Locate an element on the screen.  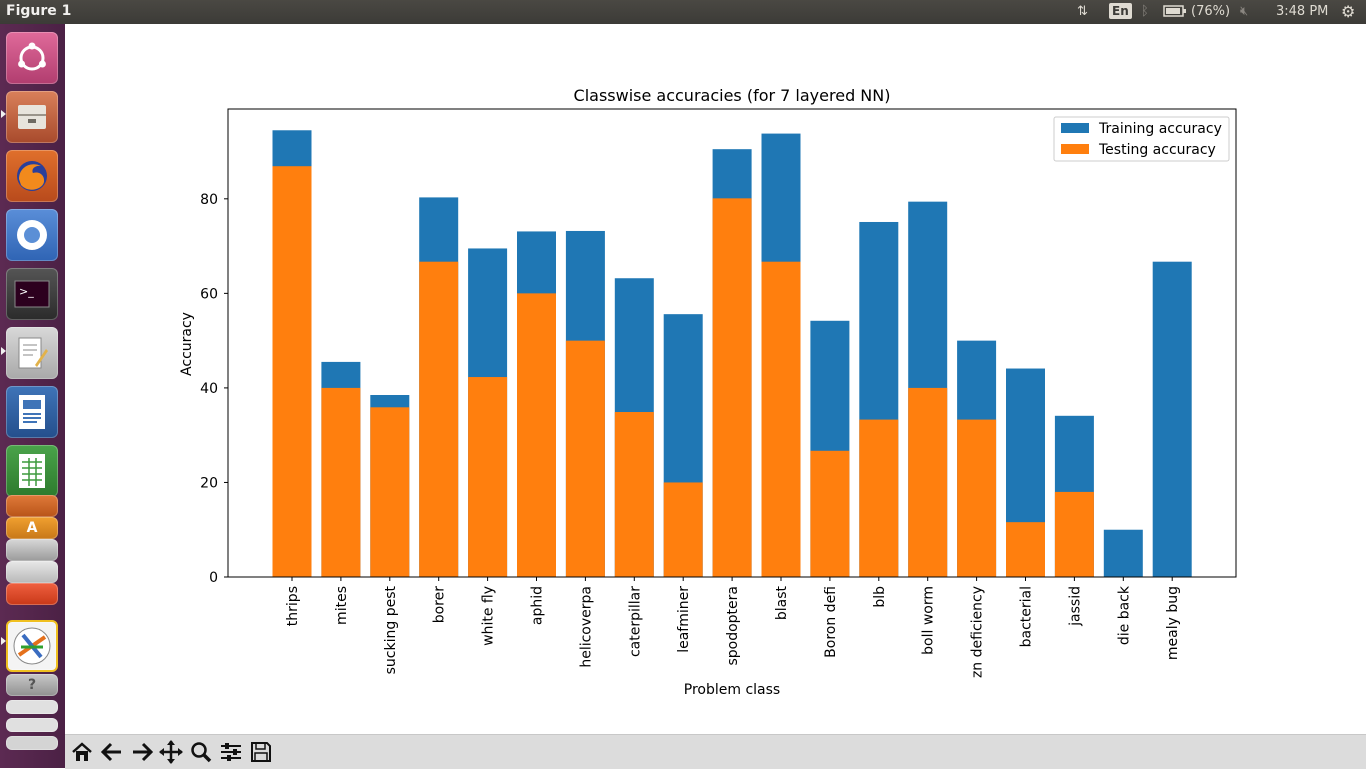
legend: Training accuracy Testing accuracy is located at coordinates (1141, 139).